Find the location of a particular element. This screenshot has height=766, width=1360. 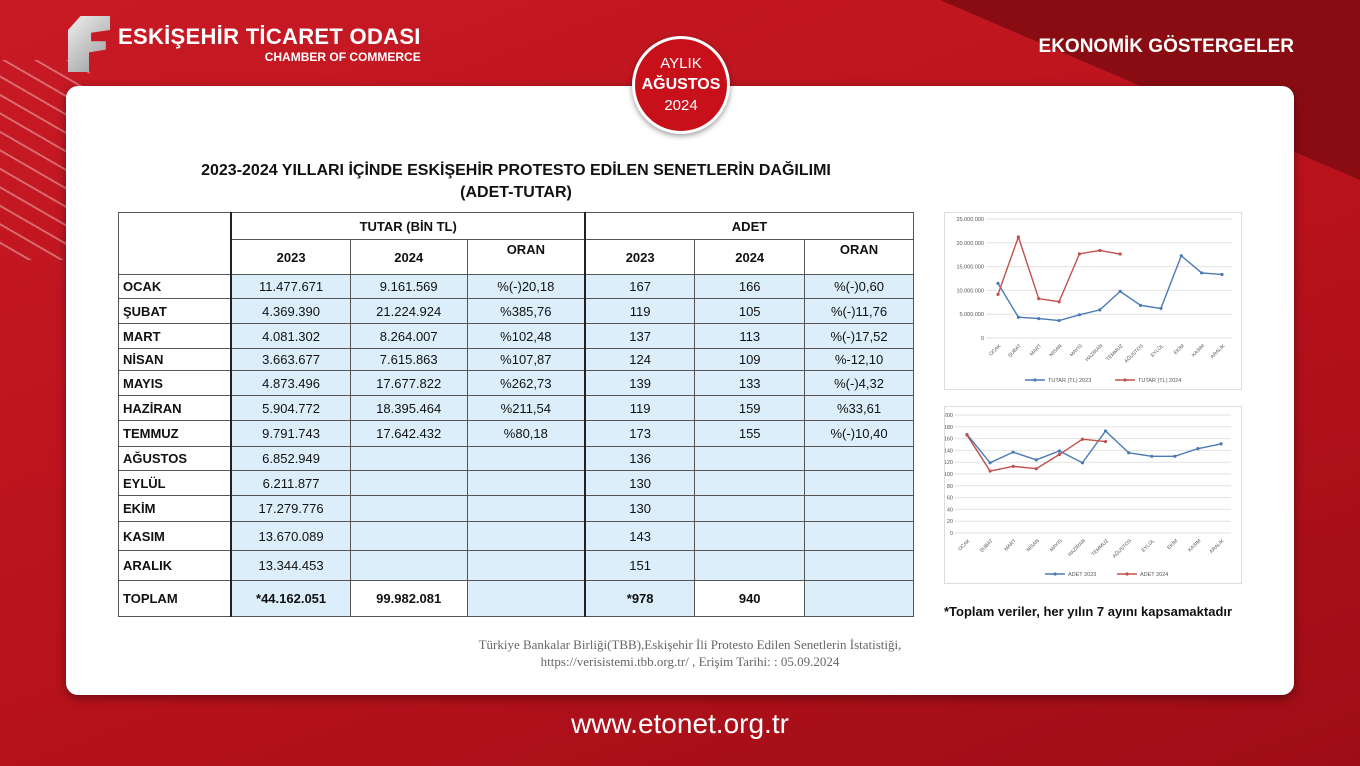

y-tick-label: 180 is located at coordinates (949, 428).